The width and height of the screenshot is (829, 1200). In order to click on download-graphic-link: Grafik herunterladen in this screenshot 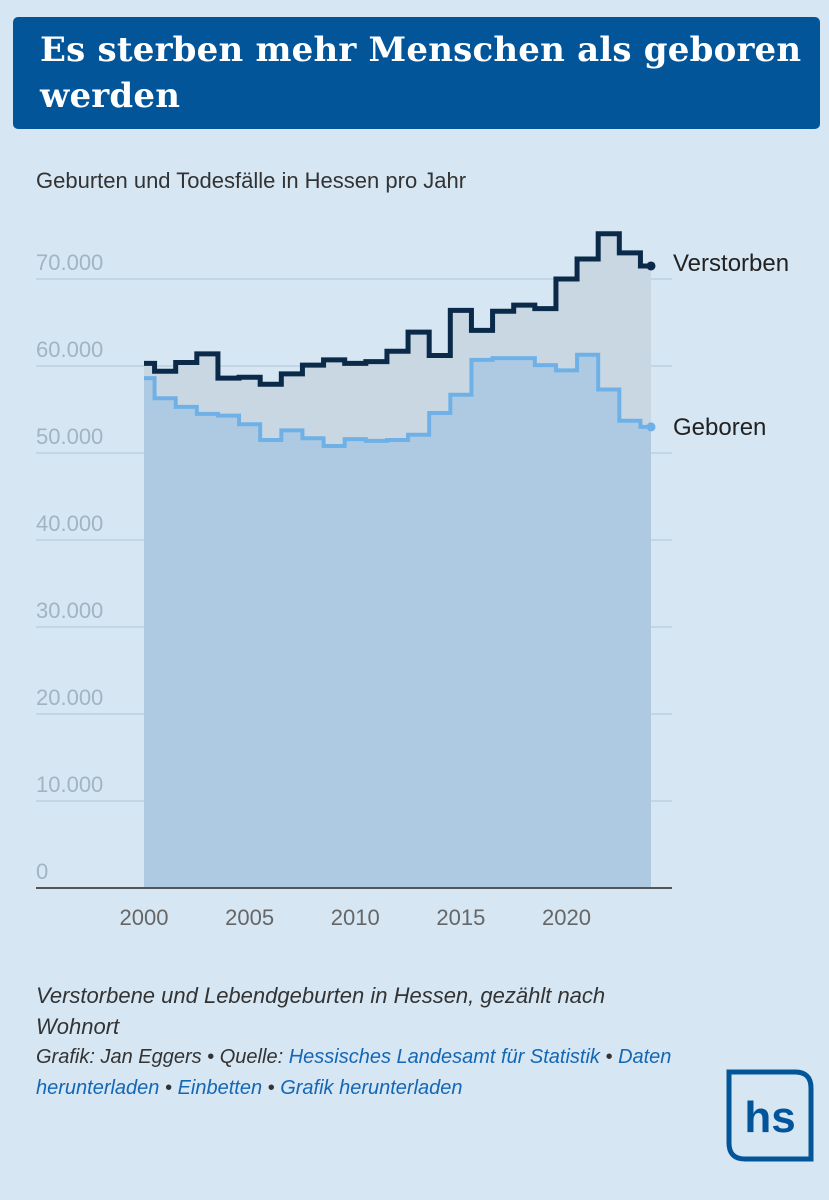, I will do `click(371, 1088)`.